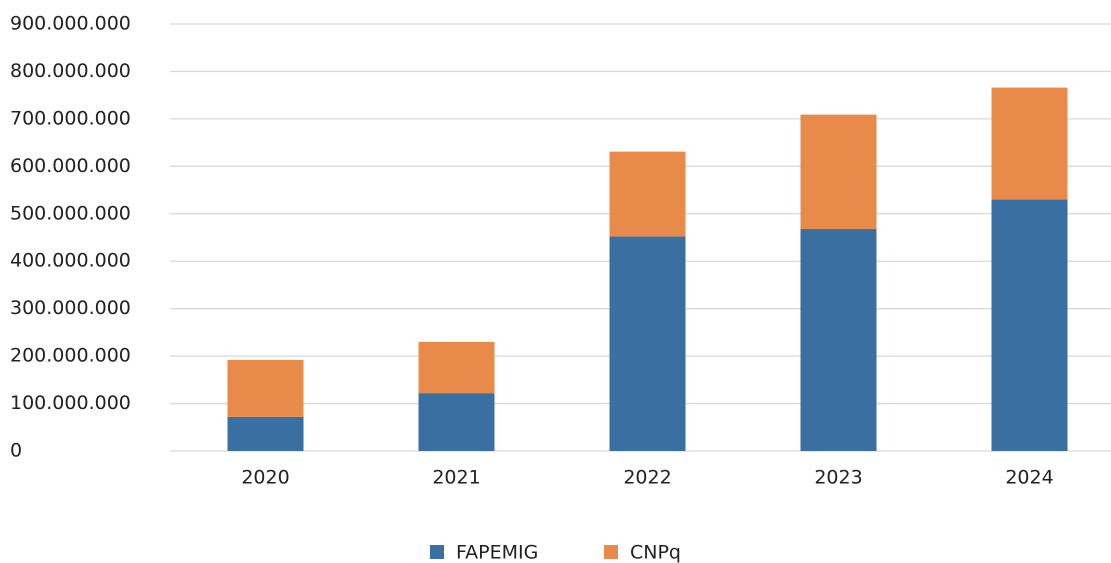 This screenshot has height=563, width=1111. I want to click on y-tick-label: 300.000.000, so click(70, 308).